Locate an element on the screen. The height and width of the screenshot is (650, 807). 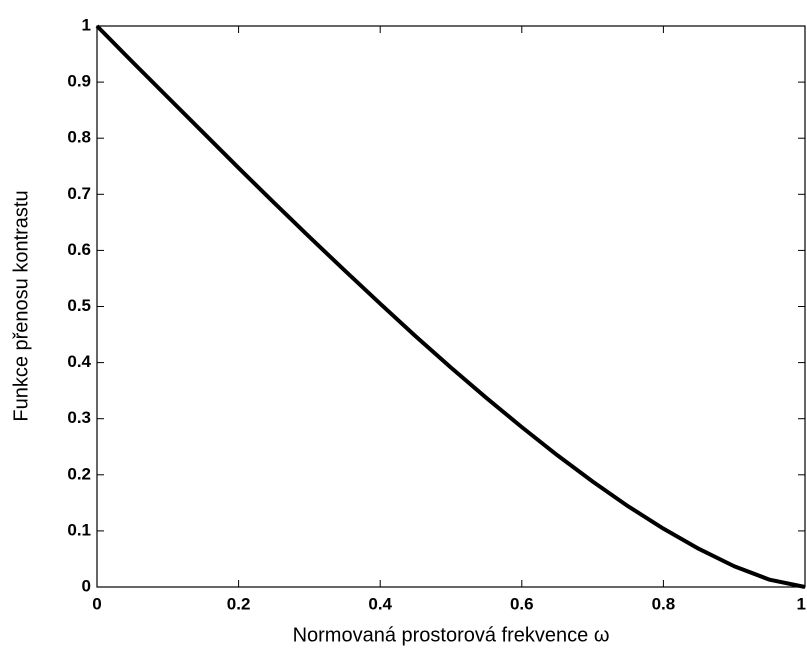
y-tick-label: 0.4 is located at coordinates (79, 361).